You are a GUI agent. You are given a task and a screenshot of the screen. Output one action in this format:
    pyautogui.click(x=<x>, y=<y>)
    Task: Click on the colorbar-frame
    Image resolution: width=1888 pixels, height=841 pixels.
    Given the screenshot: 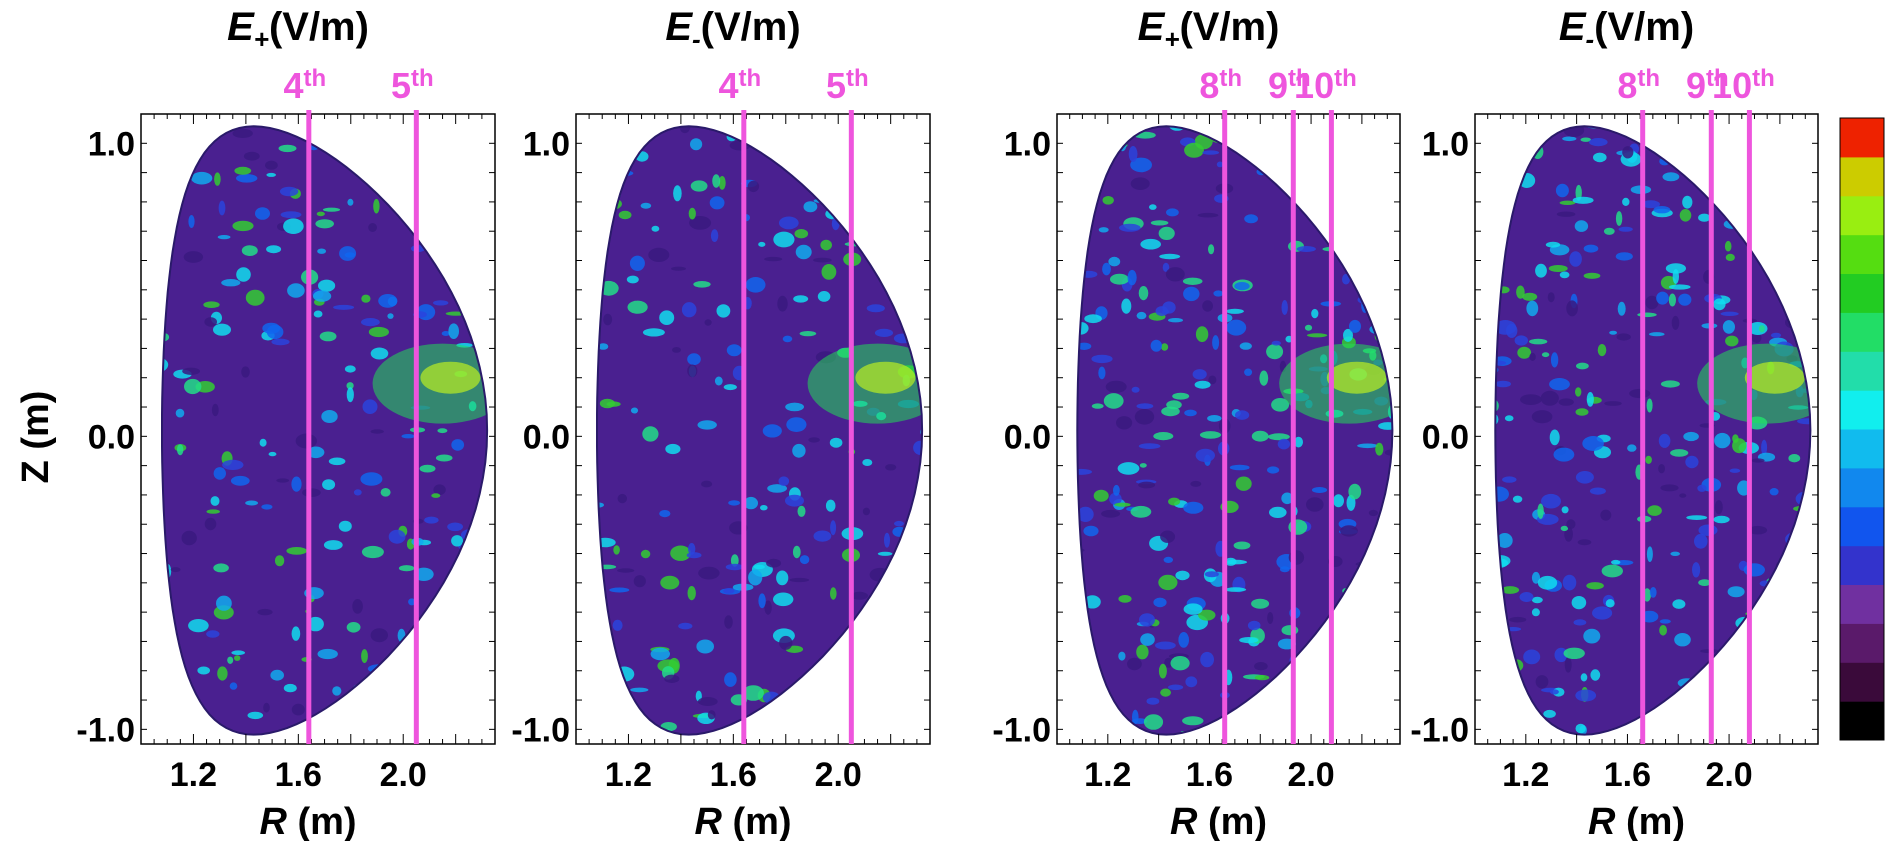 What is the action you would take?
    pyautogui.click(x=1862, y=429)
    